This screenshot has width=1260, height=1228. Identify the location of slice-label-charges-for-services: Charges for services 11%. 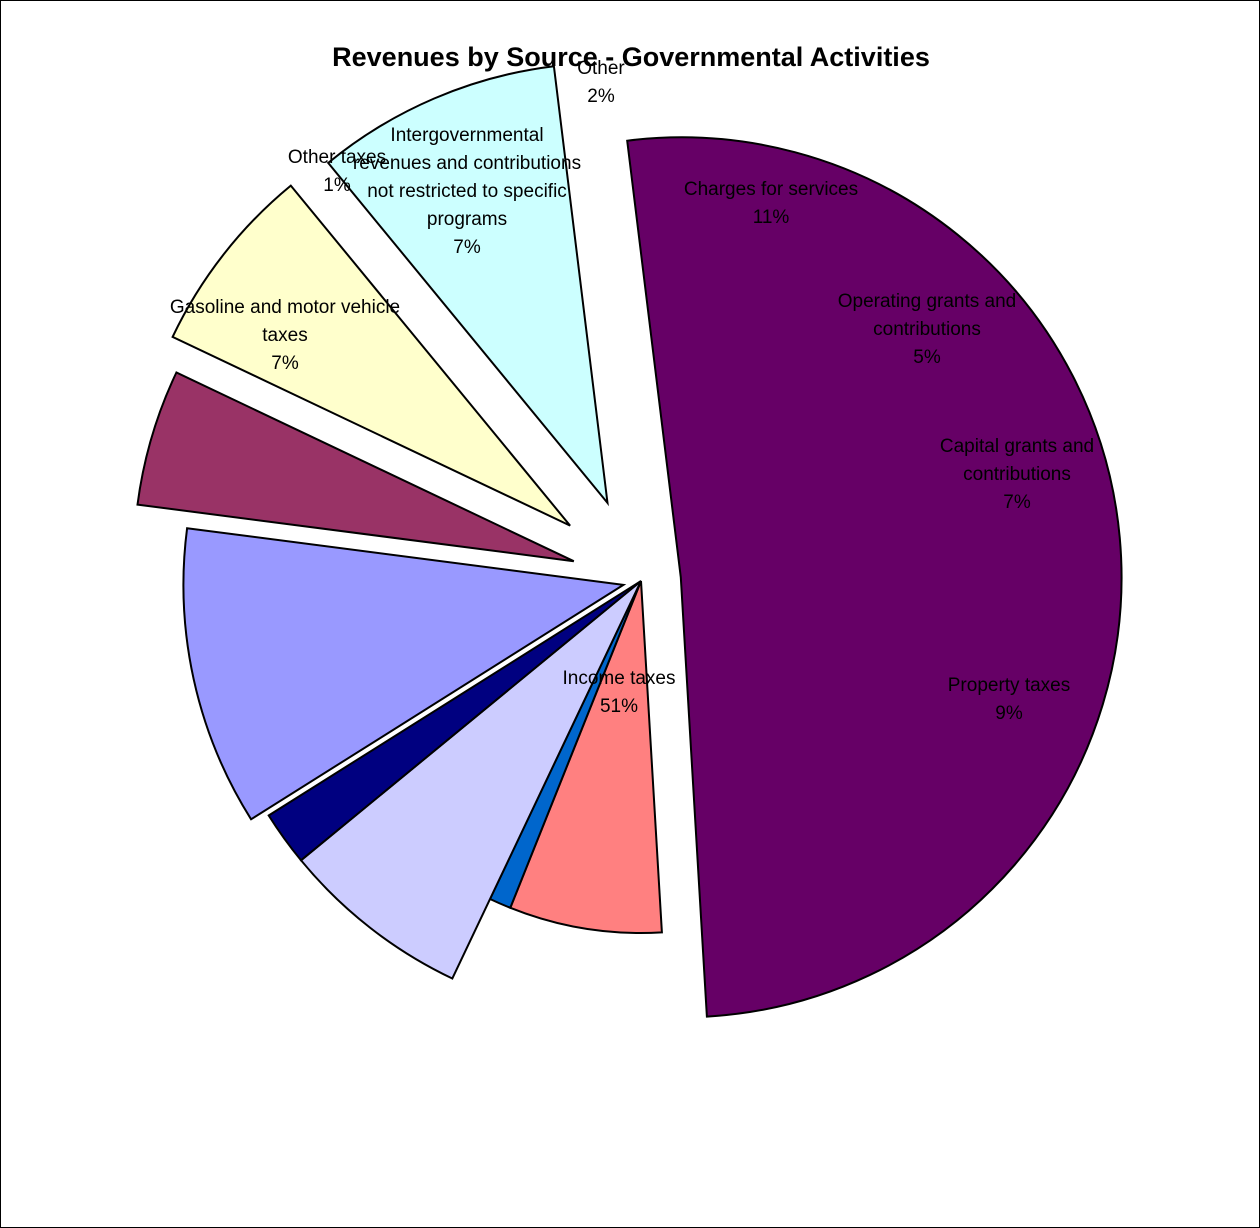
(771, 203).